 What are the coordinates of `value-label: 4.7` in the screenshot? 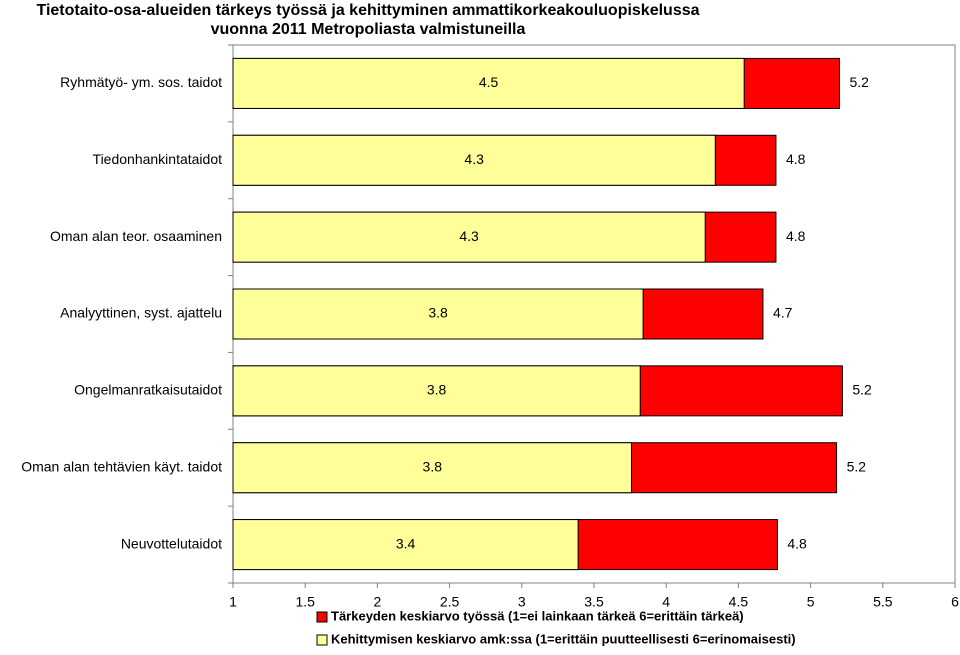 It's located at (783, 313).